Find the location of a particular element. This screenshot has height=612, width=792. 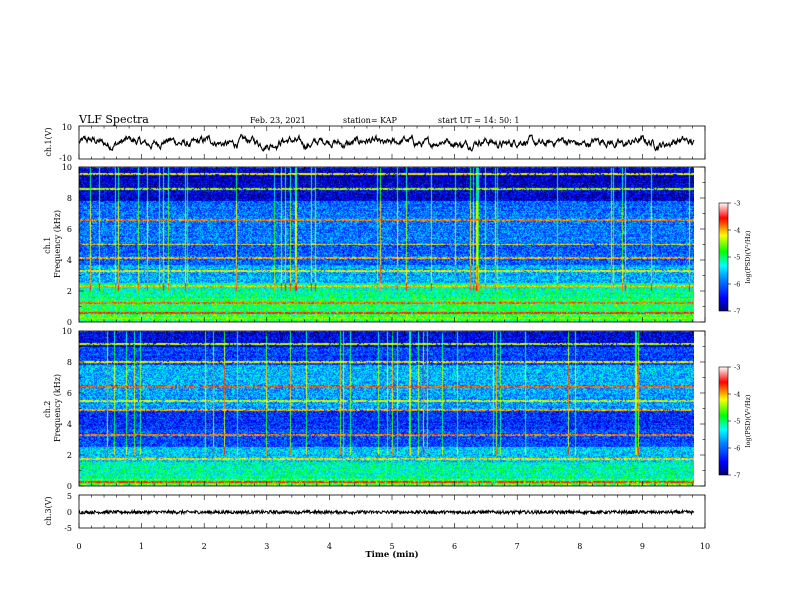

x-tick-label: 8 is located at coordinates (579, 546).